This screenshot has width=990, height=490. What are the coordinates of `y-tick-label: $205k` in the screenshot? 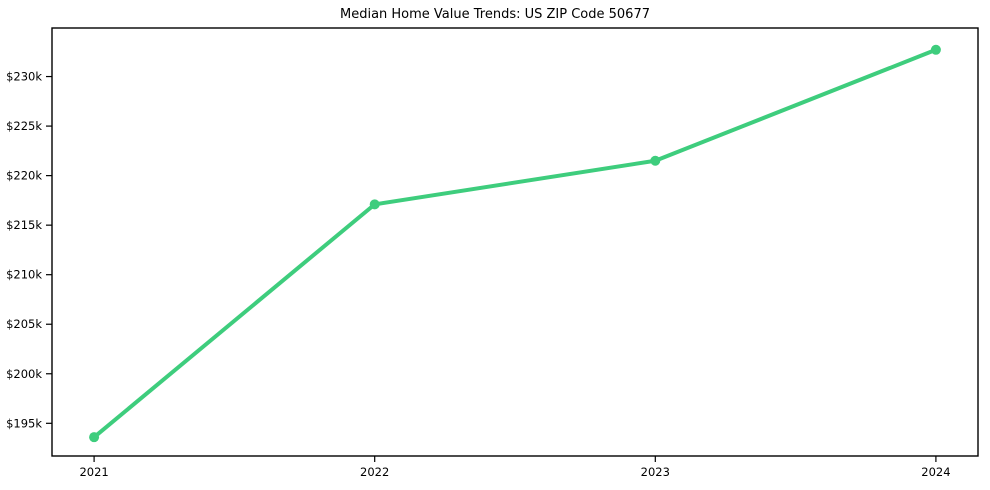 It's located at (24, 324).